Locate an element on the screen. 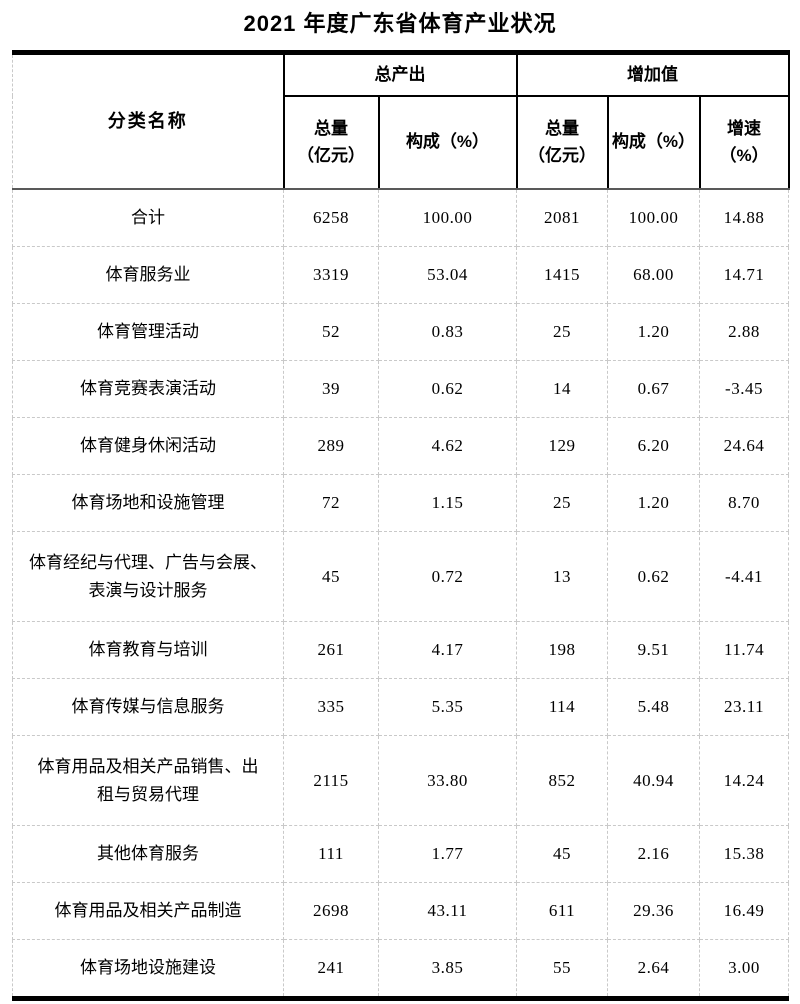 The width and height of the screenshot is (800, 1004). row-category: 体育经纪与代理、广告与会展、 表演与设计服务 is located at coordinates (148, 576).